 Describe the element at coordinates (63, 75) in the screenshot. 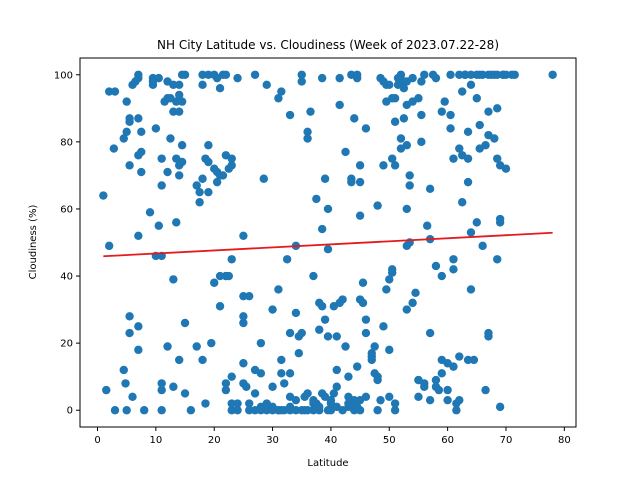

I see `y-tick-label: 100` at that location.